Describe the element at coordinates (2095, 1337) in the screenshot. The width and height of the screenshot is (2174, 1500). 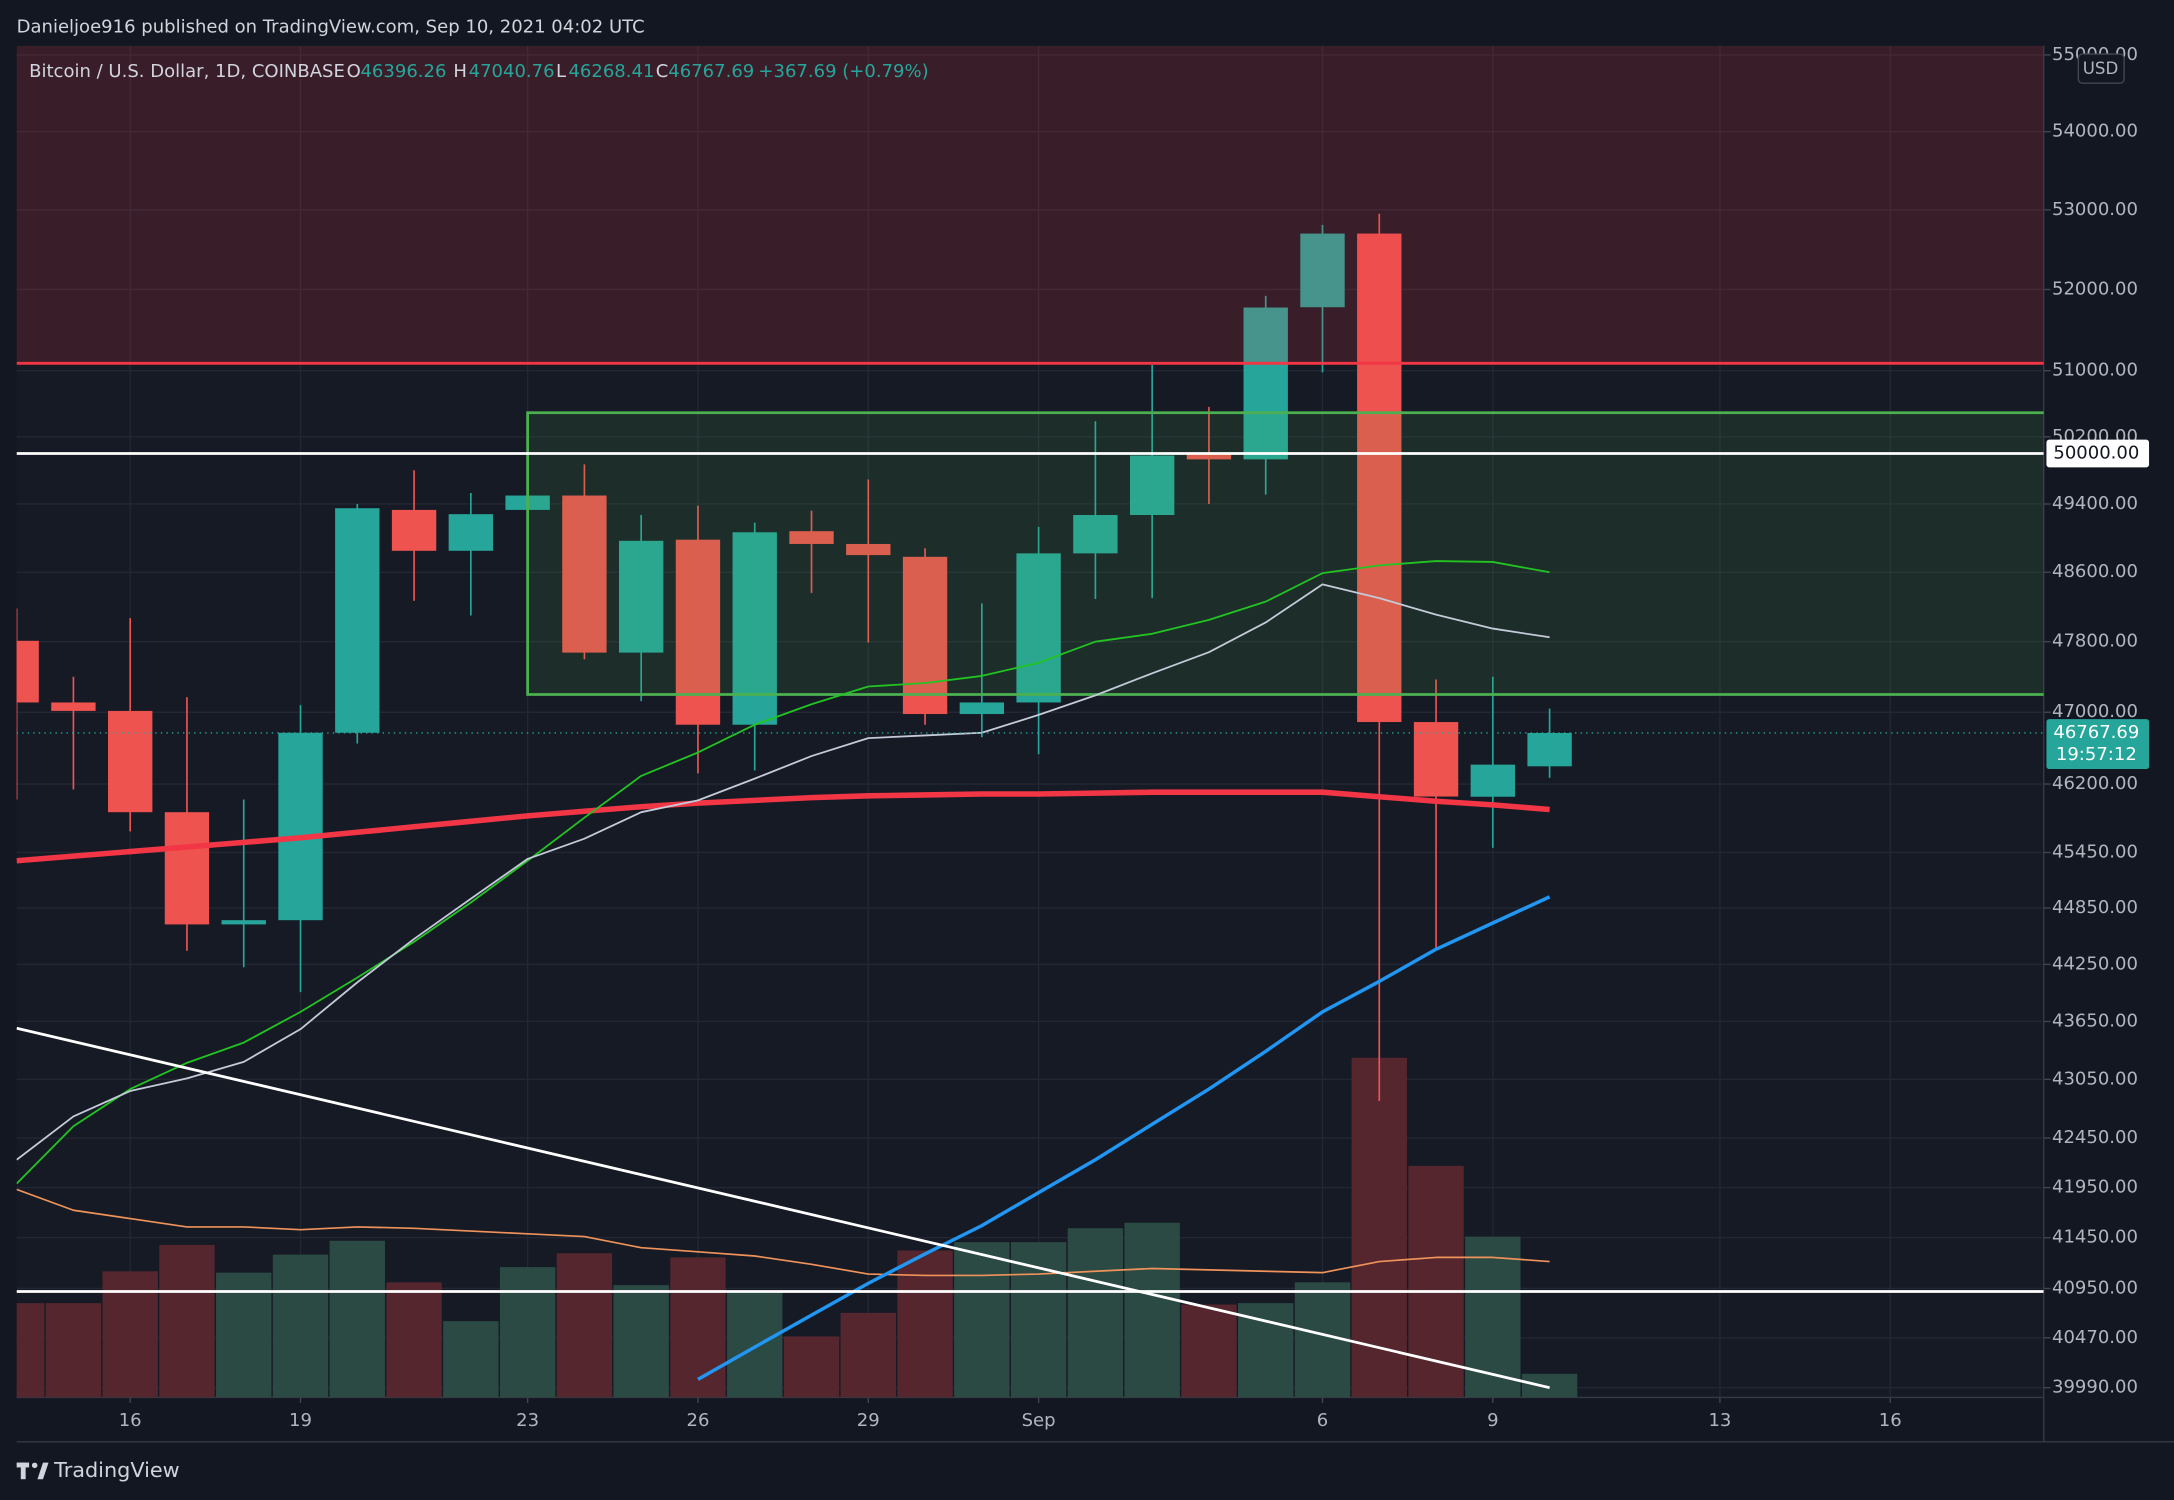
I see `y-tick-label: 40470.00` at that location.